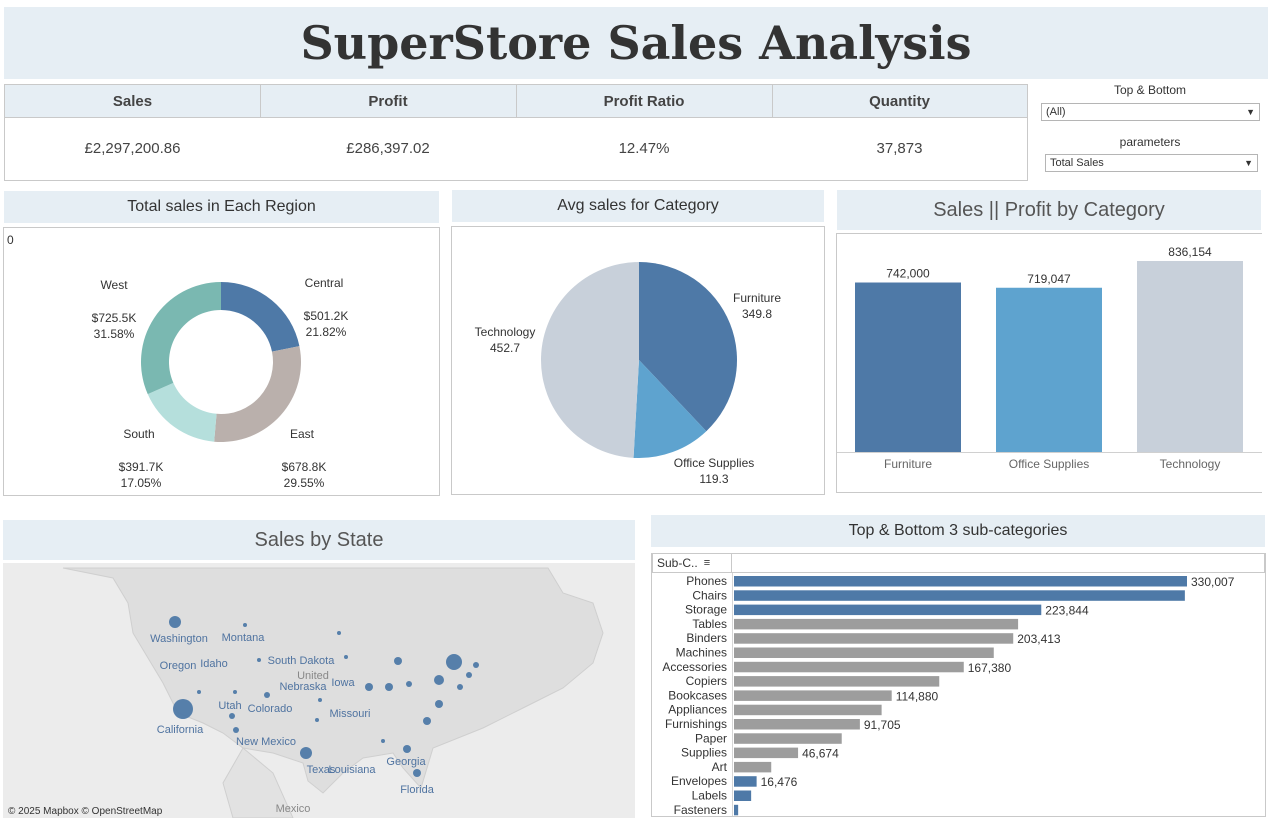 Image resolution: width=1275 pixels, height=818 pixels. What do you see at coordinates (505, 348) in the screenshot?
I see `pie-value-label: 452.7` at bounding box center [505, 348].